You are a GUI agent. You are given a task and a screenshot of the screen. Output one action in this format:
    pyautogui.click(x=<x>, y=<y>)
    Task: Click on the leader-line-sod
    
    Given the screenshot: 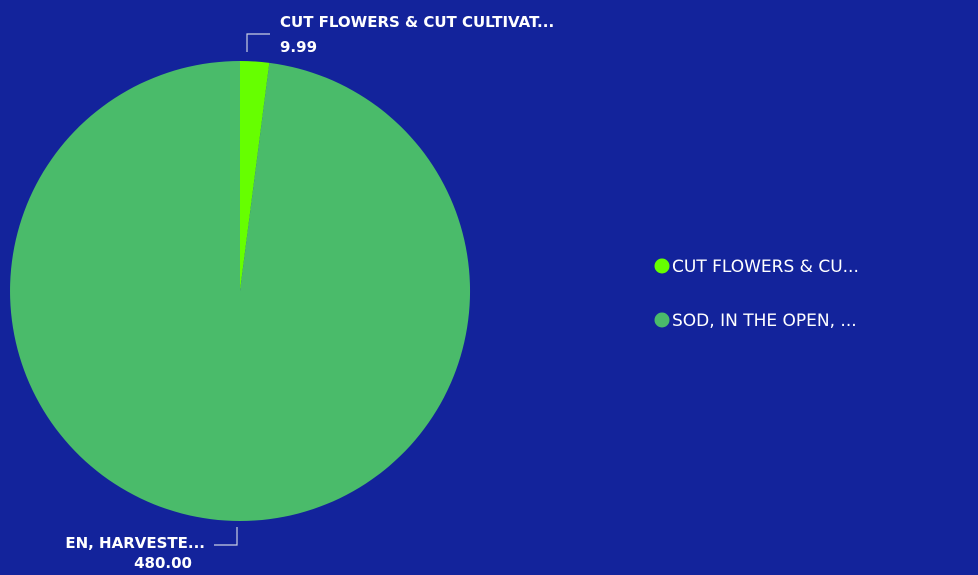 What is the action you would take?
    pyautogui.click(x=226, y=536)
    